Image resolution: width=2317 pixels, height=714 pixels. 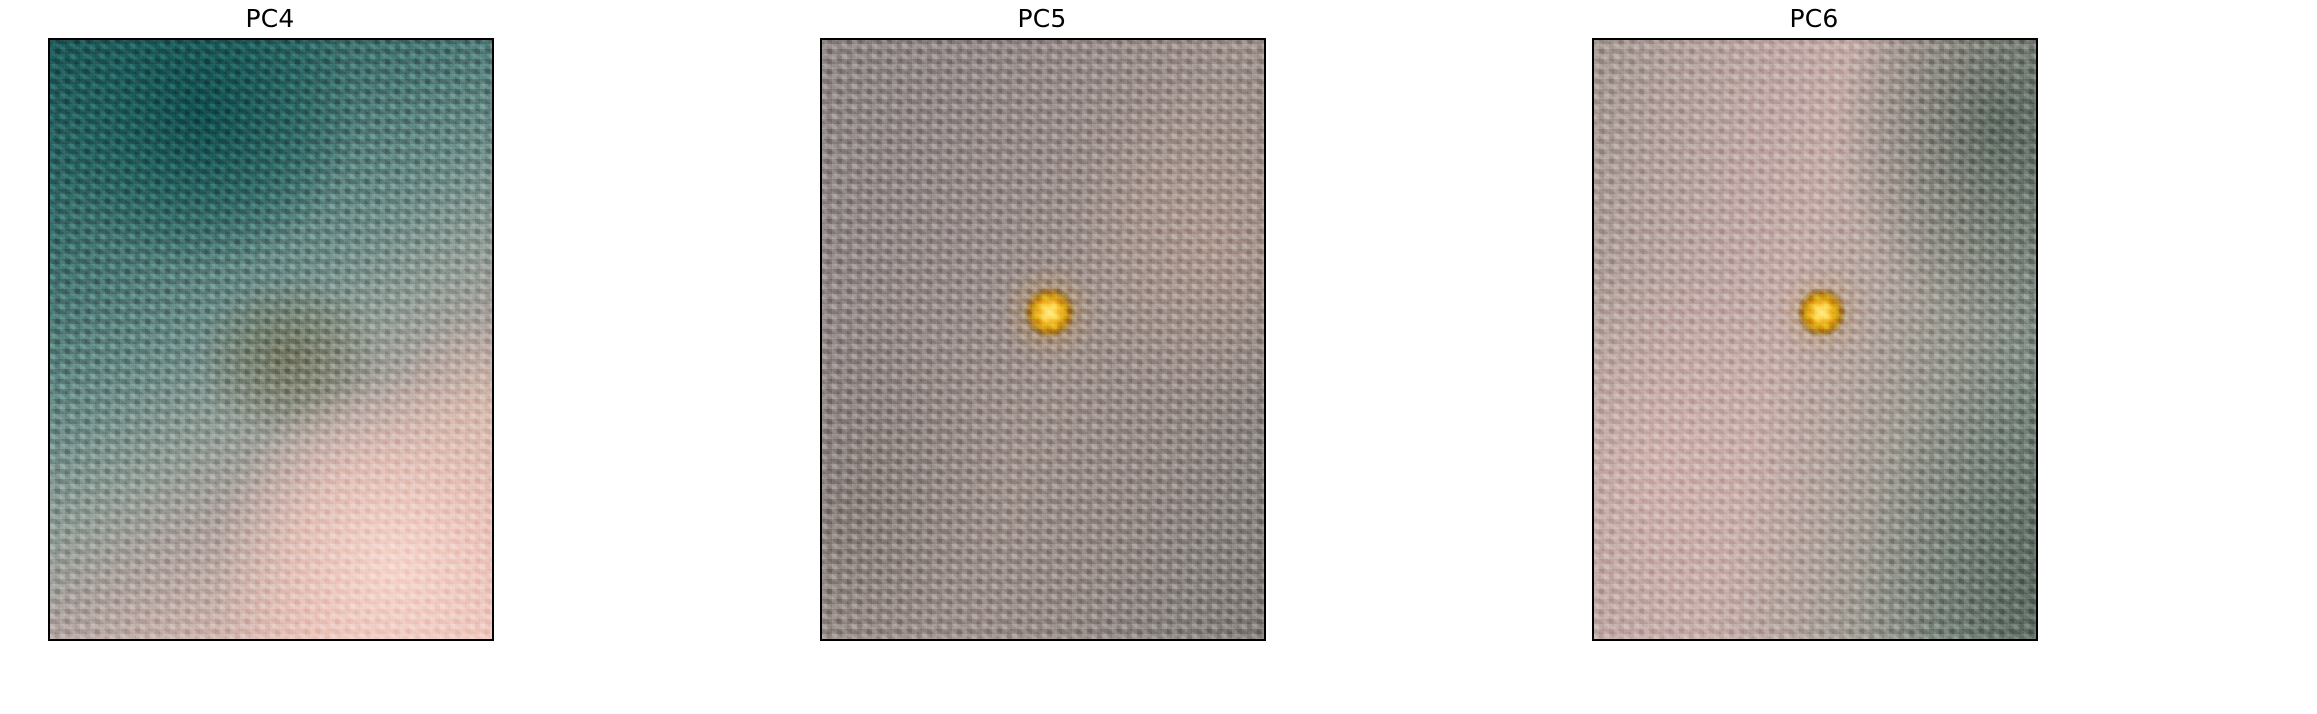 I want to click on panel-title-pc6: PC6, so click(x=1814, y=18).